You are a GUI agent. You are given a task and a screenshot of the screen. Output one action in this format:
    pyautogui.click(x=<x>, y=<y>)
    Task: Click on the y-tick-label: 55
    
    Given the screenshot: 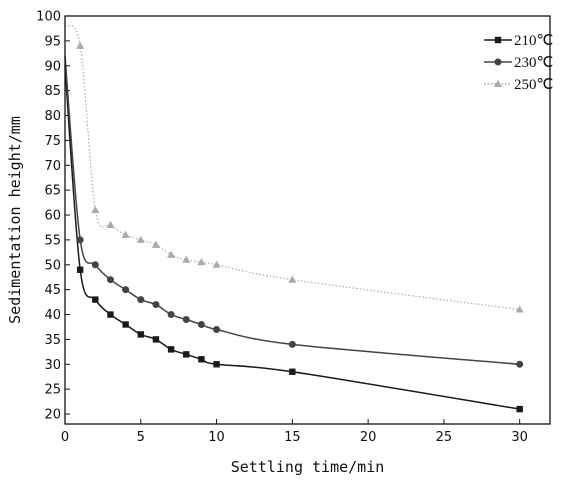 What is the action you would take?
    pyautogui.click(x=52, y=240)
    